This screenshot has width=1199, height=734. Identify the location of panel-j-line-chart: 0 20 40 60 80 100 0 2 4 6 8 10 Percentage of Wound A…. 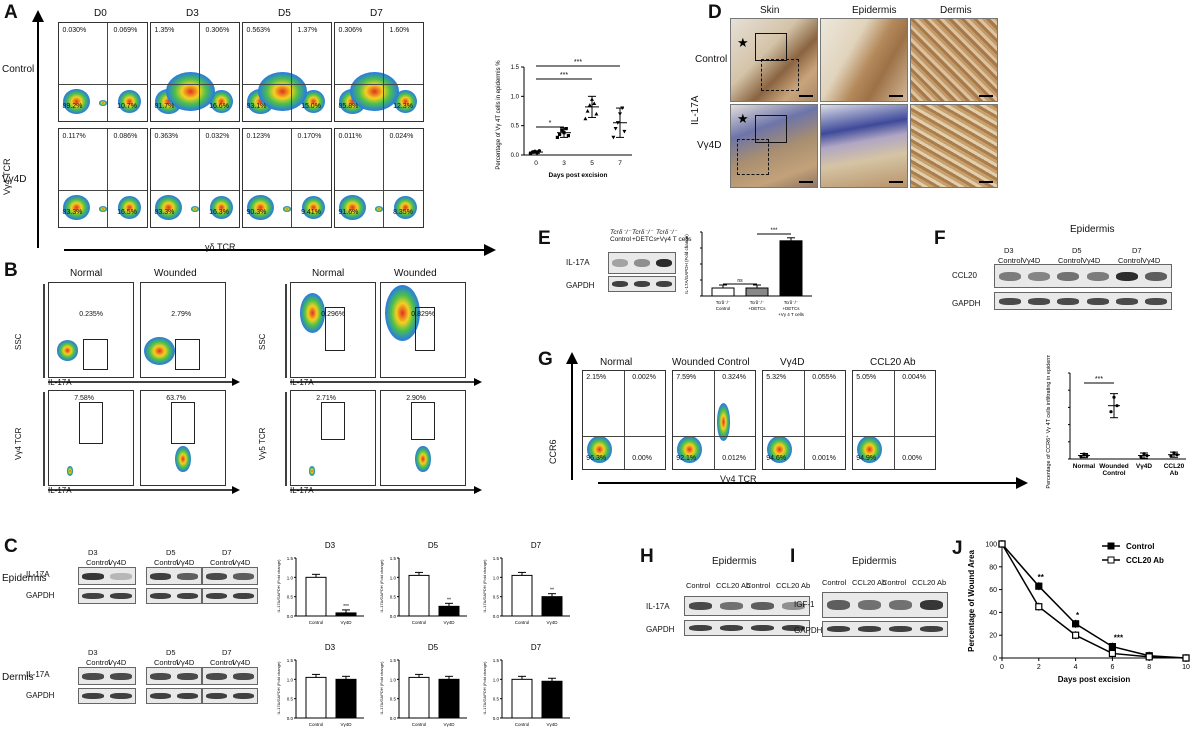
(1078, 612).